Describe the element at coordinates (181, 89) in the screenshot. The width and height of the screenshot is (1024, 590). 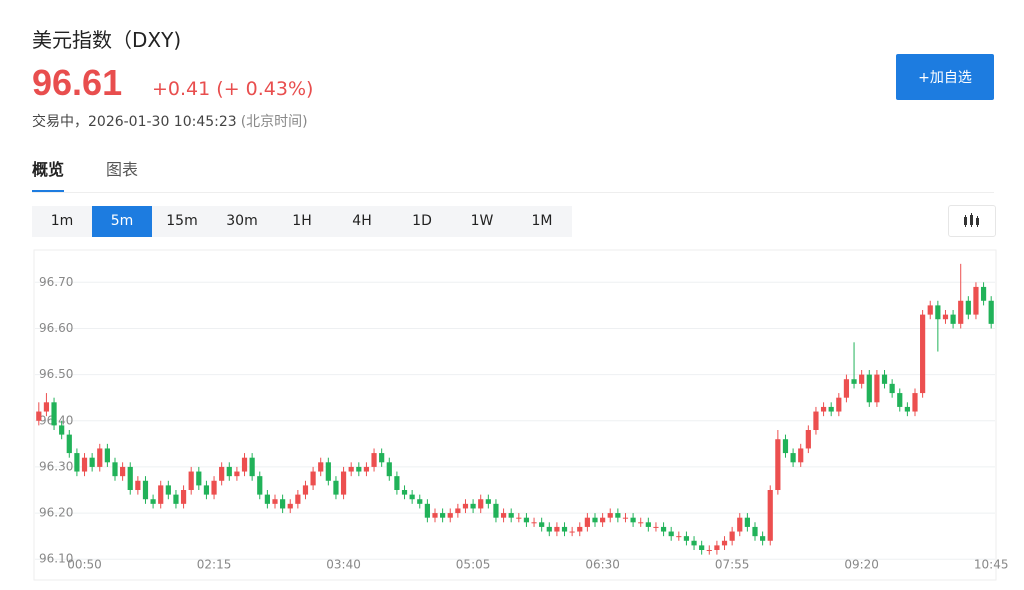
I see `change-value: +0.41` at that location.